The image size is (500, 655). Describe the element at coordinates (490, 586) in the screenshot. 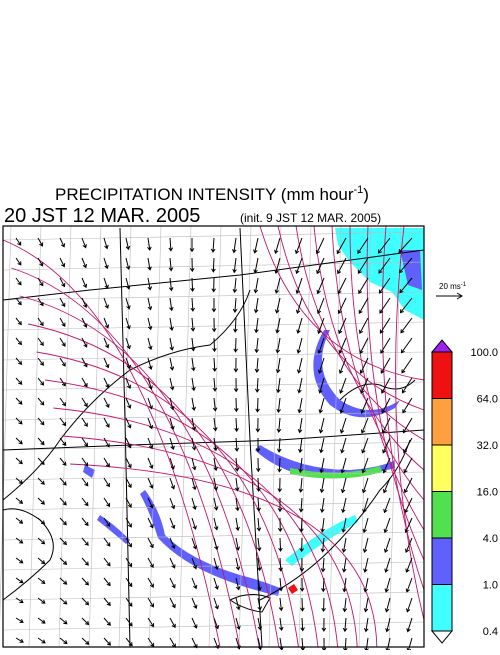

I see `colorbar-label: 1.0` at that location.